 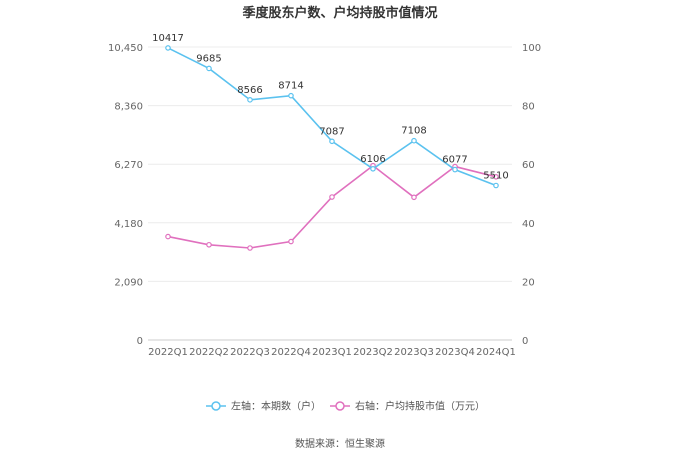 What do you see at coordinates (528, 165) in the screenshot?
I see `right-tick-label: 60` at bounding box center [528, 165].